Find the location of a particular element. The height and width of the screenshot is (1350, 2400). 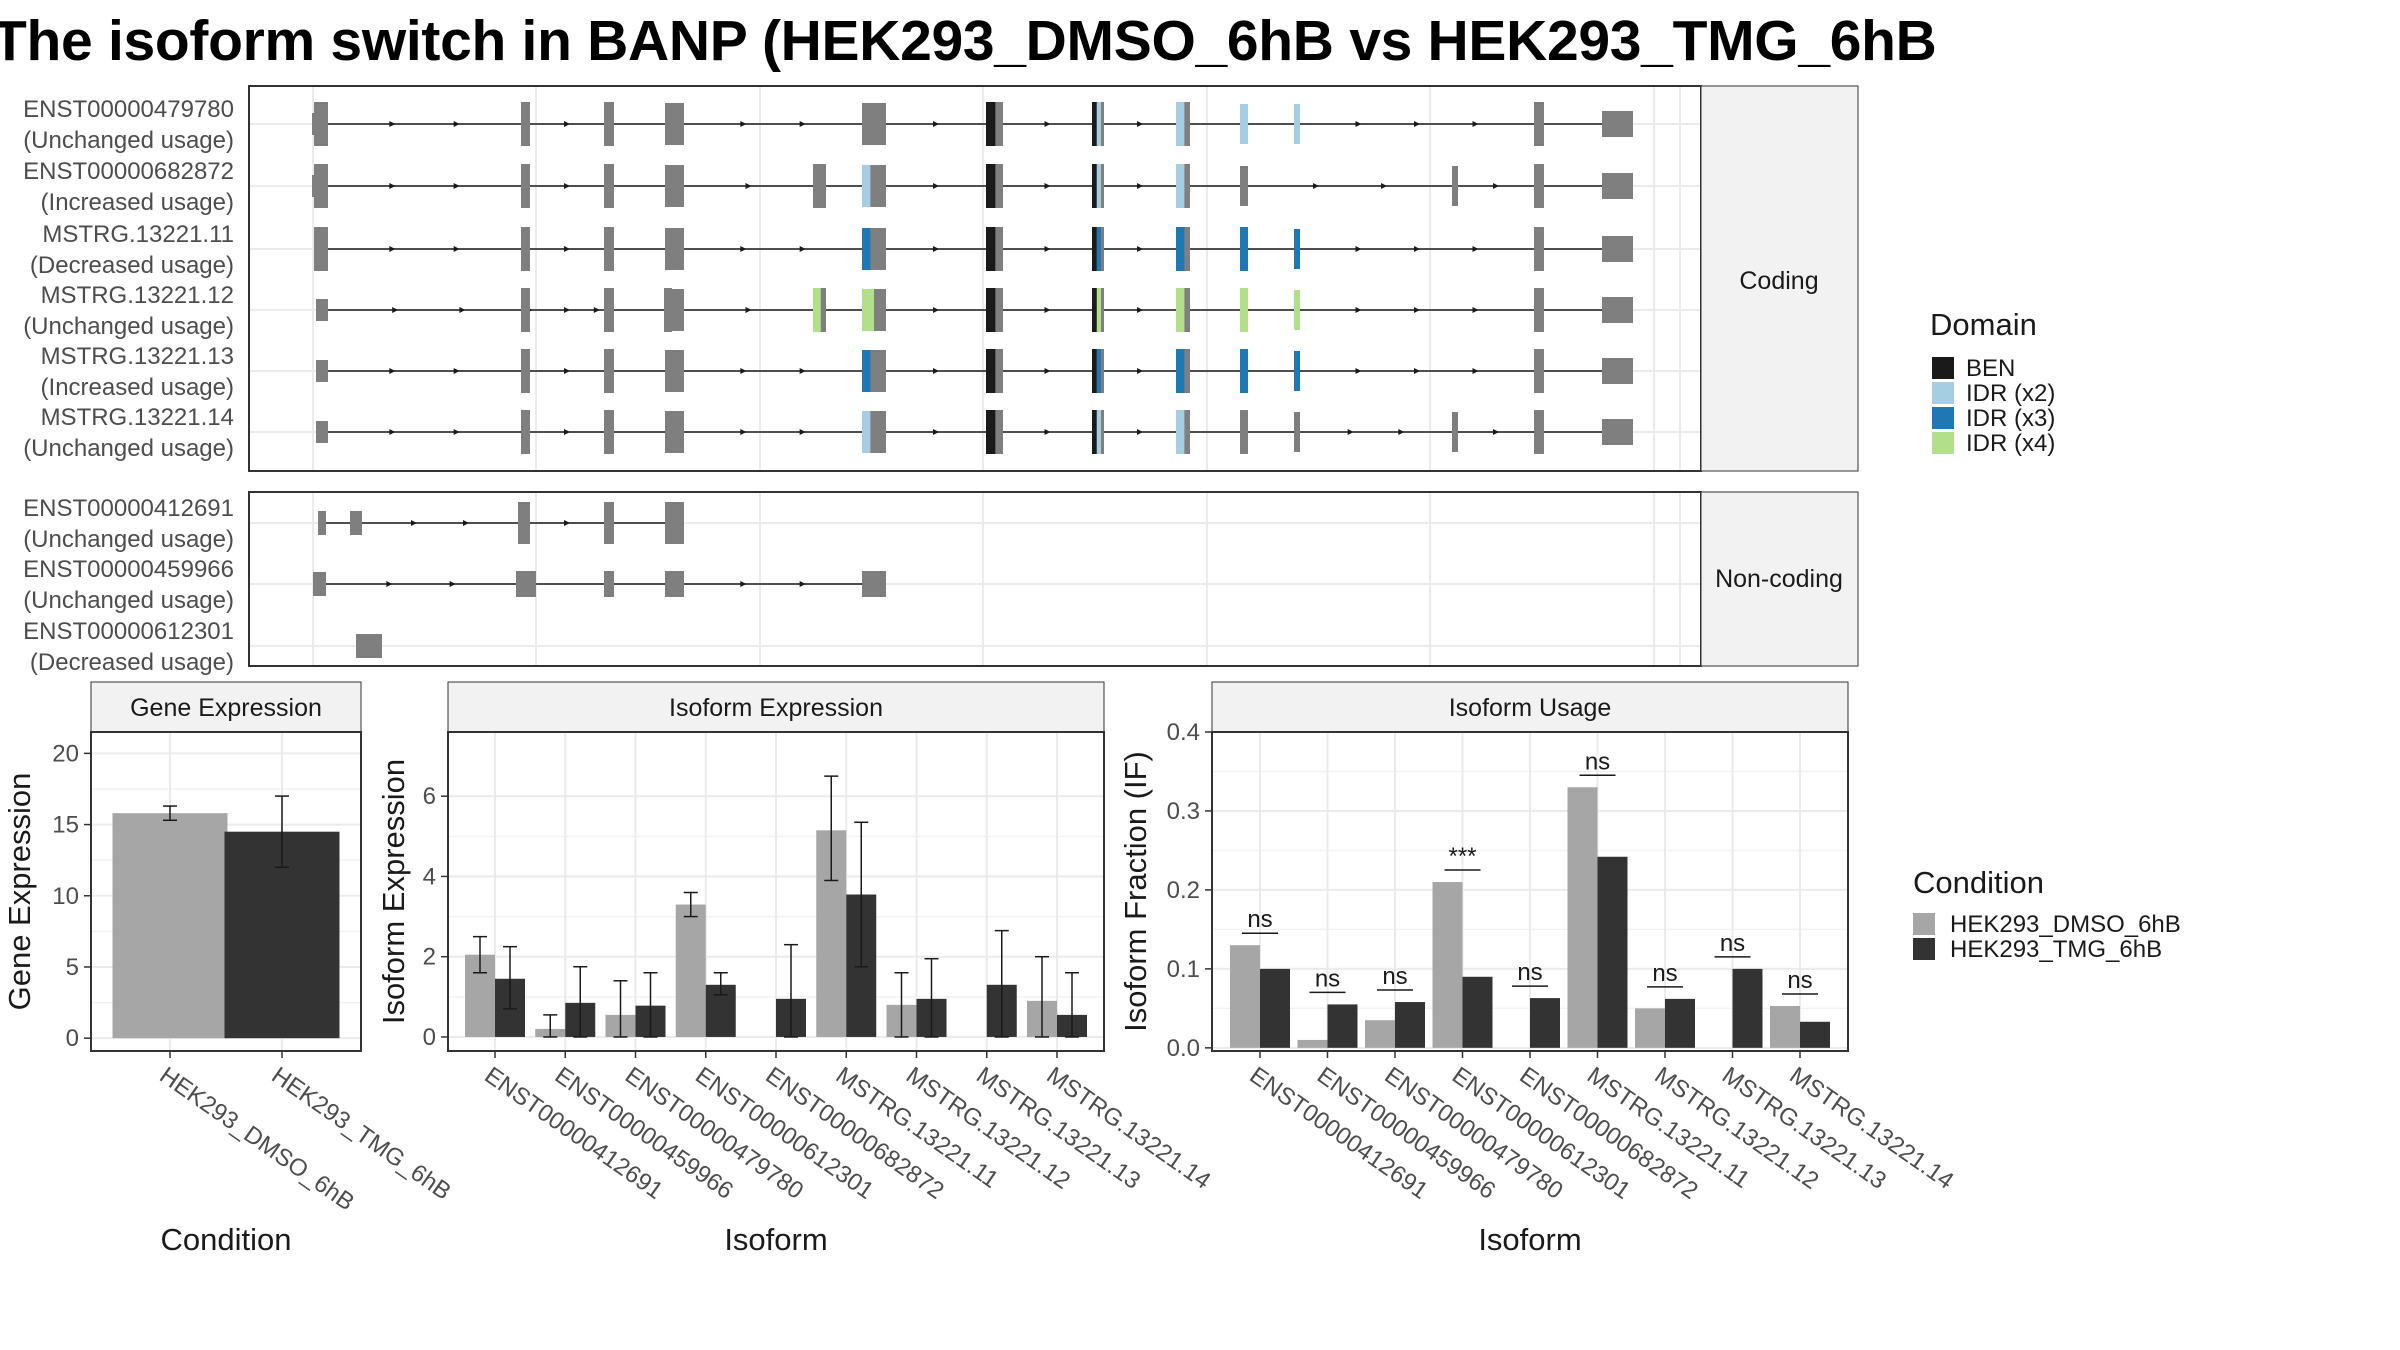

noncoding-panel-bg is located at coordinates (975, 579).